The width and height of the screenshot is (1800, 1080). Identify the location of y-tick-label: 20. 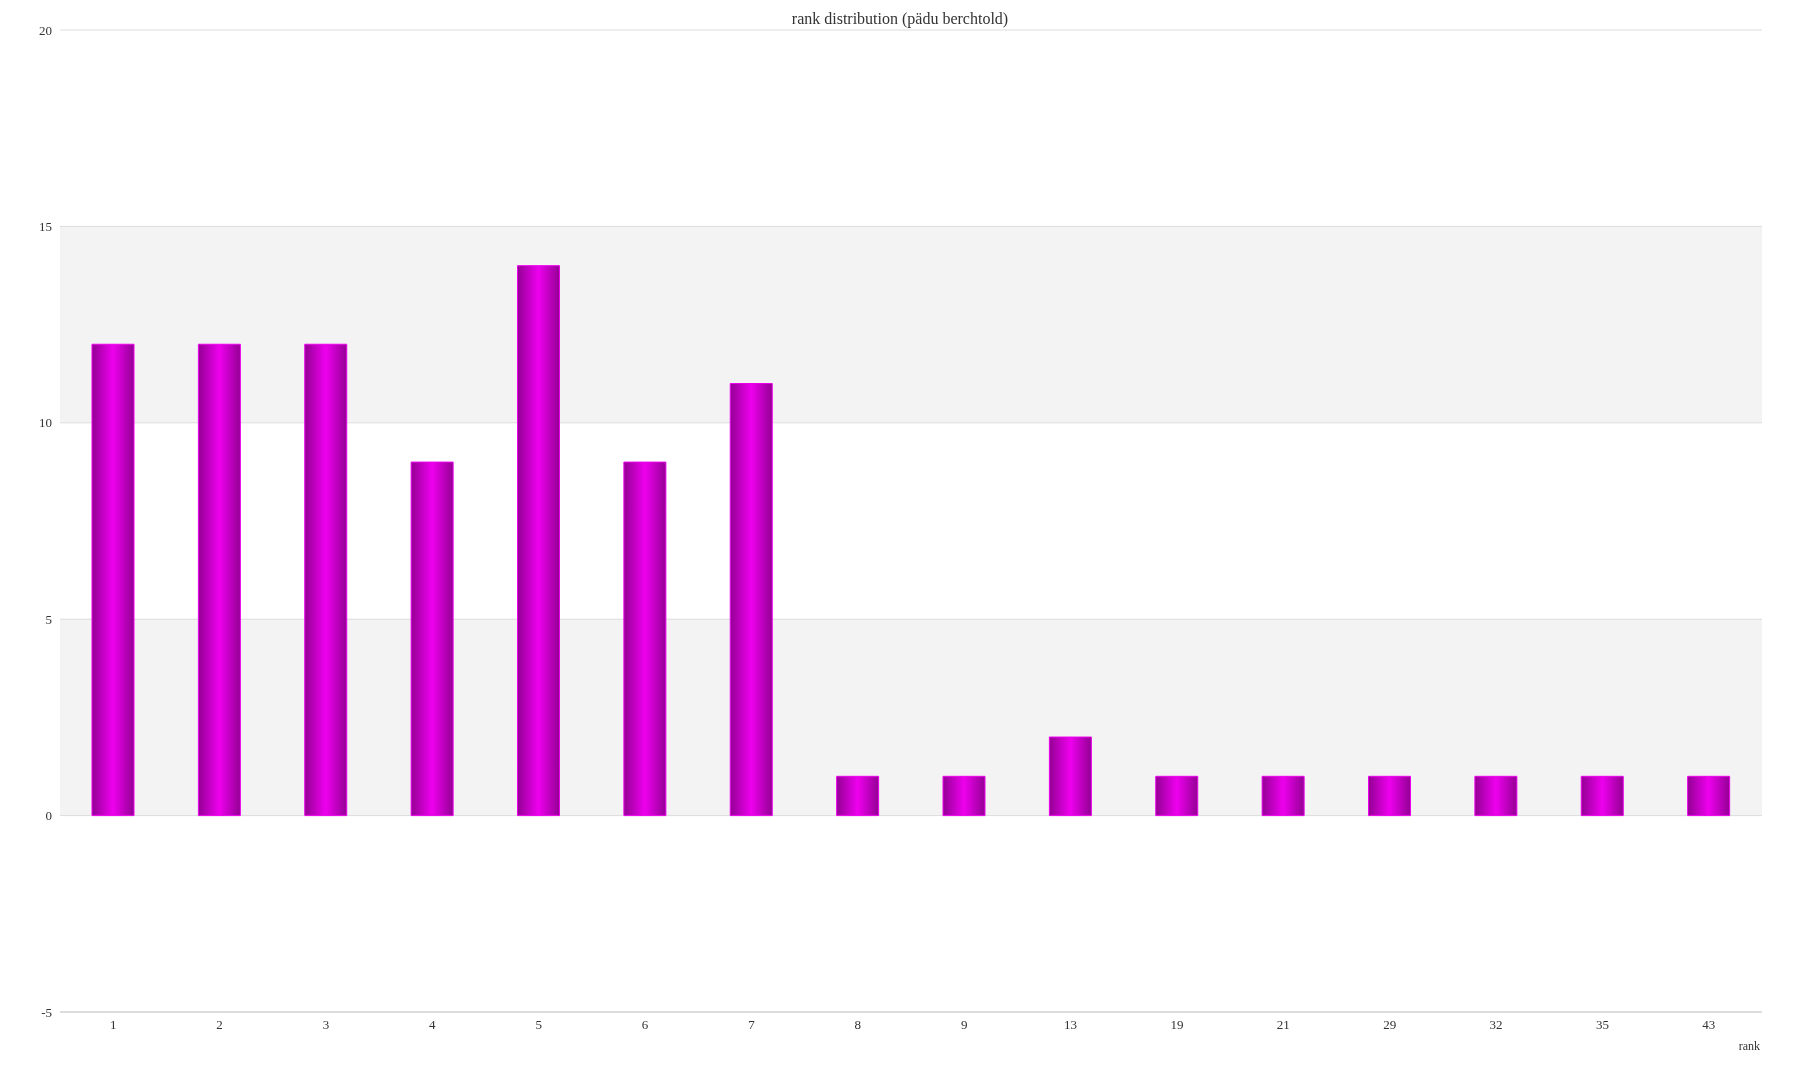
(45, 30).